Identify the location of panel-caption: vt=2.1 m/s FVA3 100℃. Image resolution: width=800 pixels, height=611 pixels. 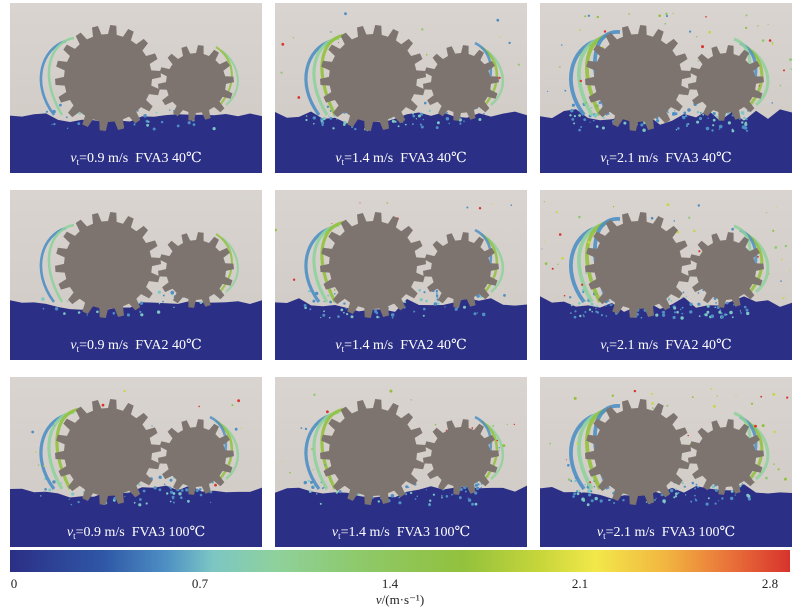
(666, 533).